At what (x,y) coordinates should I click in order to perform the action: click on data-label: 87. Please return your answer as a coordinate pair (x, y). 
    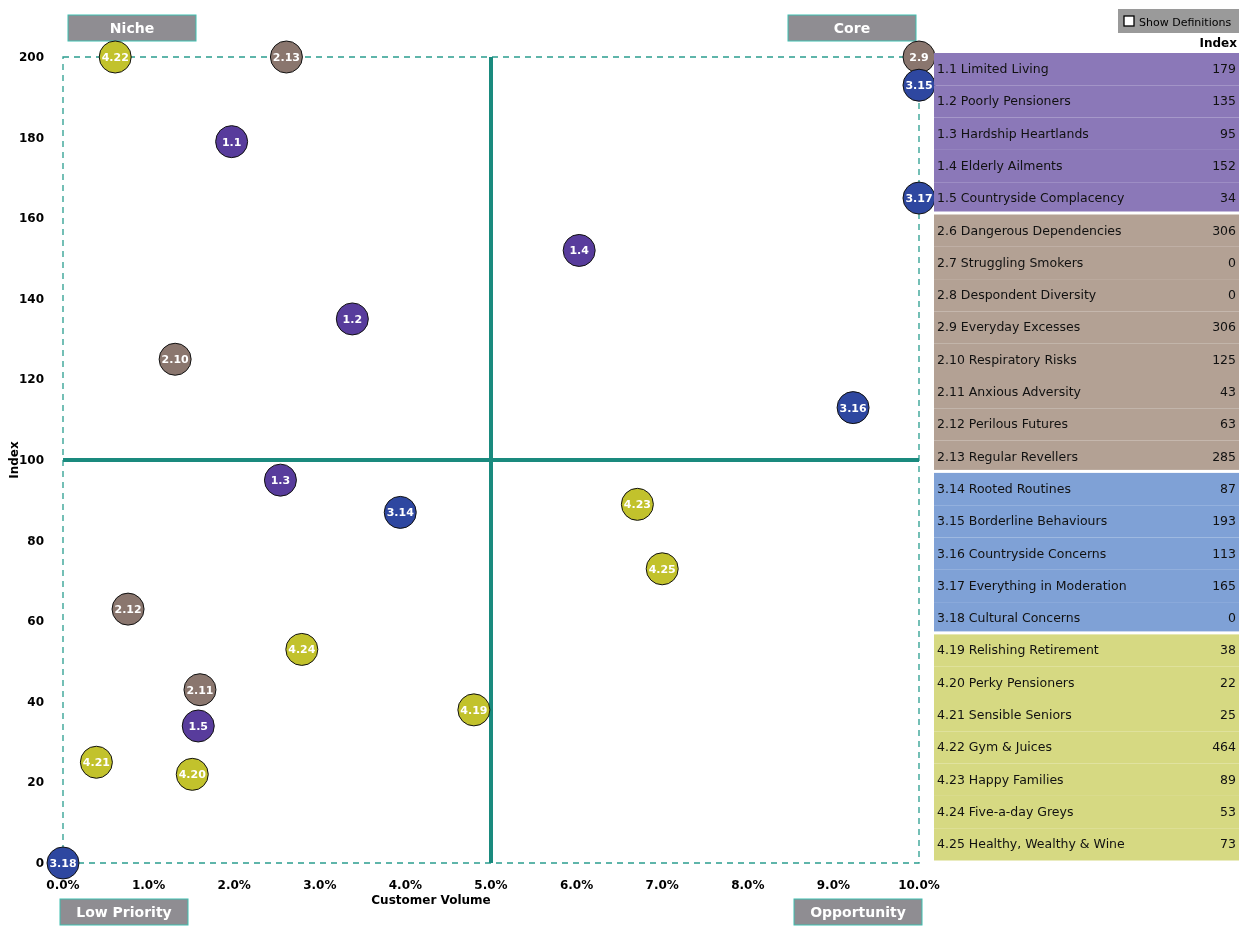
    Looking at the image, I should click on (1228, 488).